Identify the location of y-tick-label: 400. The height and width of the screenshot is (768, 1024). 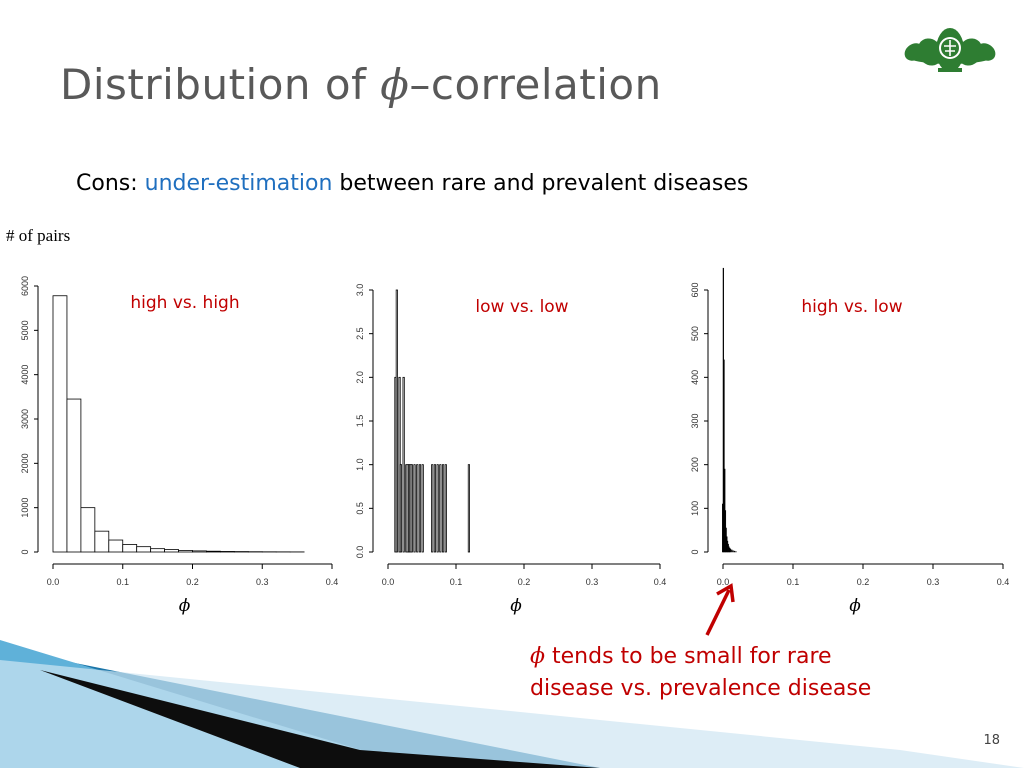
(695, 377).